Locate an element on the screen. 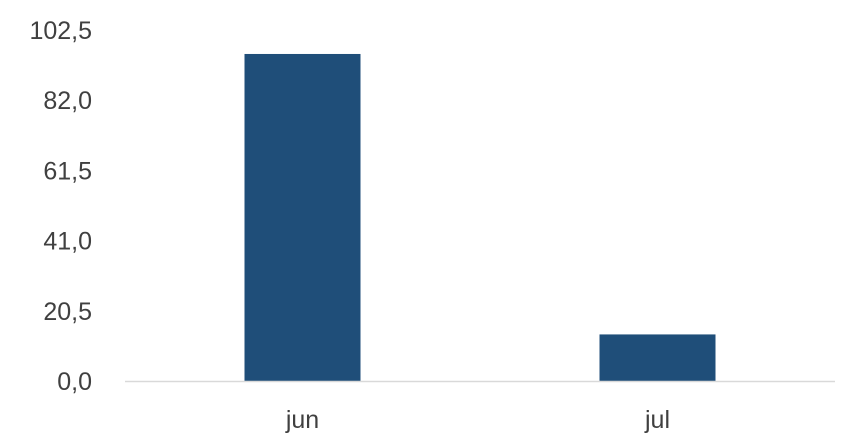 This screenshot has height=436, width=843. x-tick-label-jun: jun is located at coordinates (302, 420).